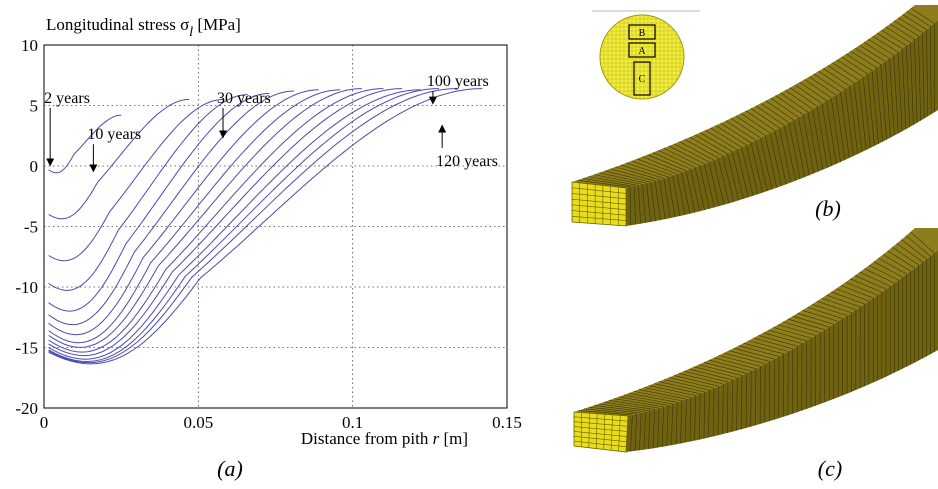  Describe the element at coordinates (31, 227) in the screenshot. I see `y-tick-label: -5` at that location.